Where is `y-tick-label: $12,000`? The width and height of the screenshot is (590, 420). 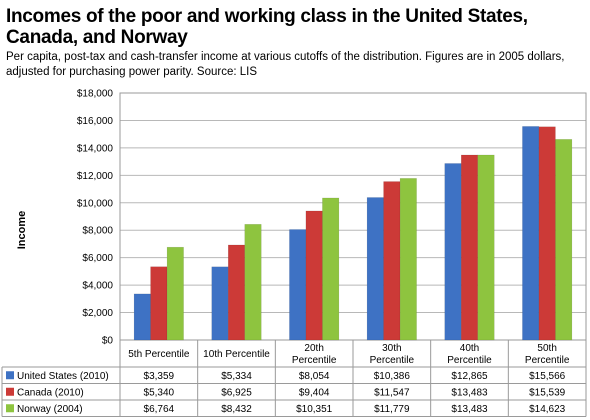
y-tick-label: $12,000 is located at coordinates (95, 176).